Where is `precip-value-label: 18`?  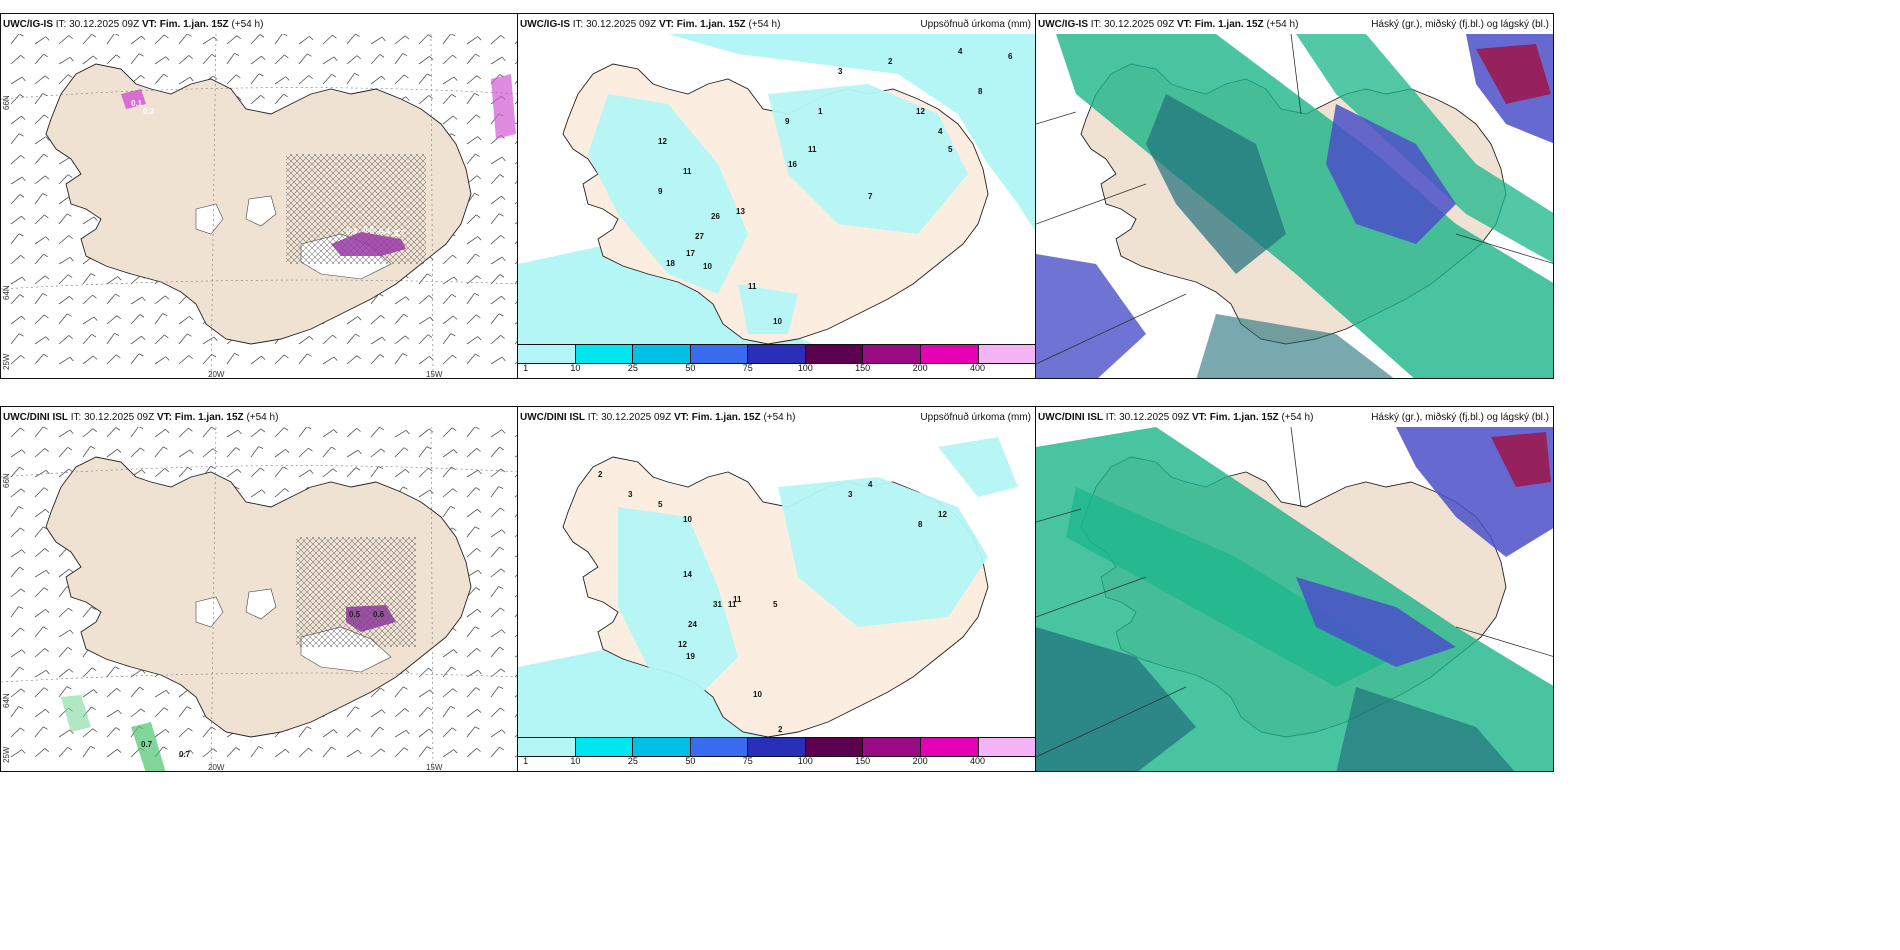 precip-value-label: 18 is located at coordinates (670, 263).